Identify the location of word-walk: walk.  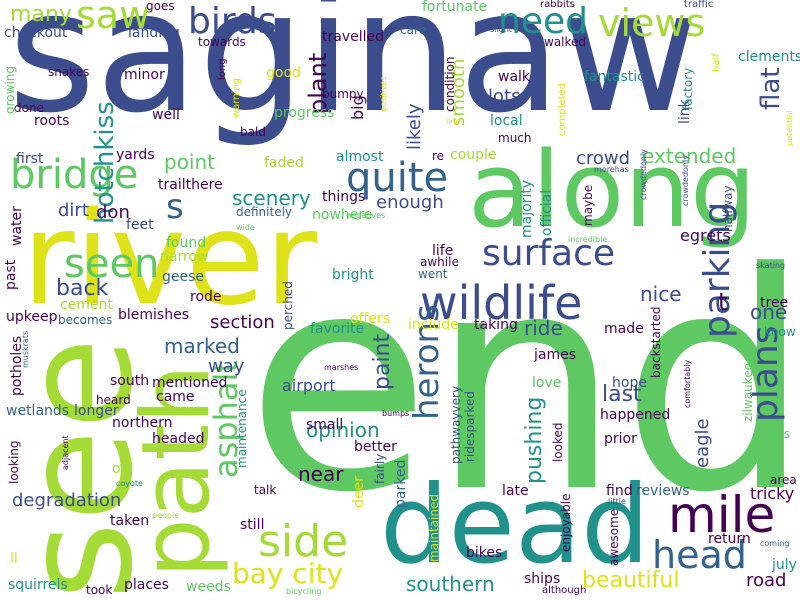
(514, 77).